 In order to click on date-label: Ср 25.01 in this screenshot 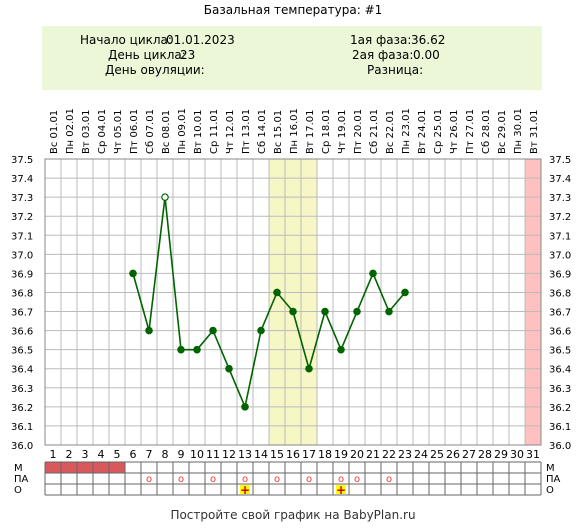, I will do `click(438, 131)`.